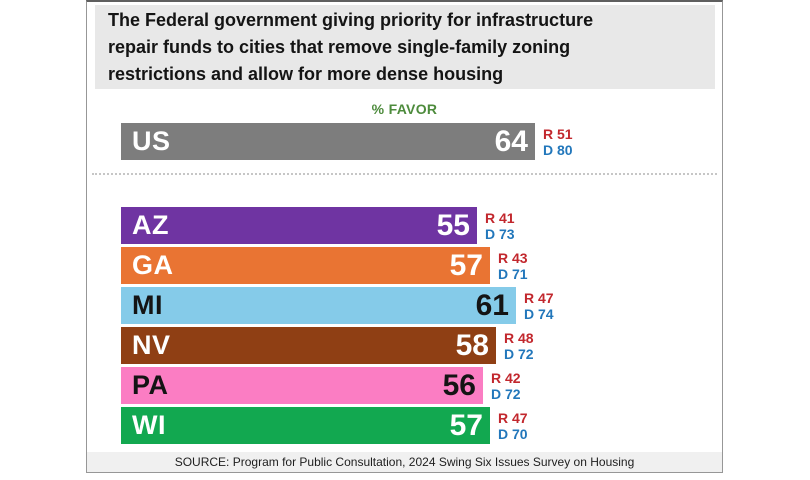 This screenshot has width=810, height=480. Describe the element at coordinates (459, 385) in the screenshot. I see `bar-value-pa: 56` at that location.